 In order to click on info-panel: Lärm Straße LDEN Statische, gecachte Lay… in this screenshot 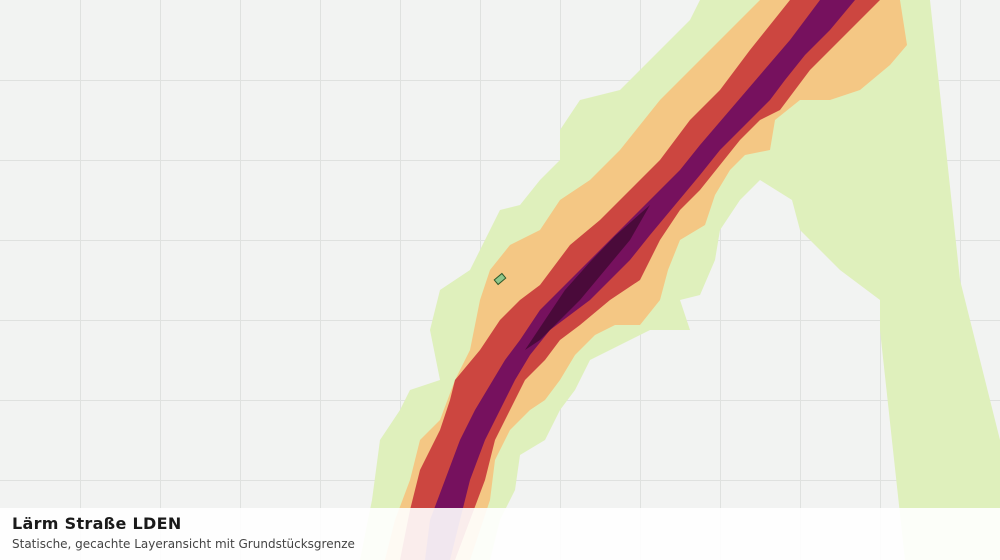, I will do `click(500, 534)`.